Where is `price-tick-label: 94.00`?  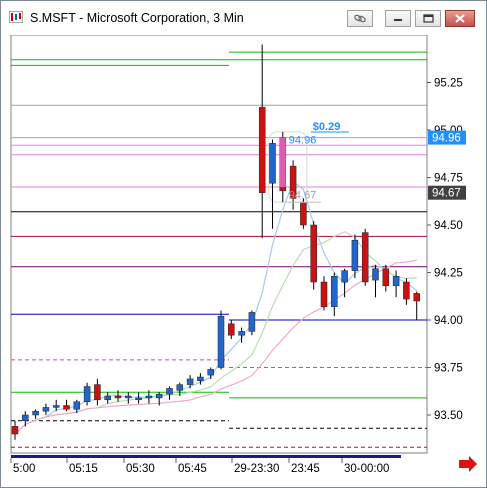
price-tick-label: 94.00 is located at coordinates (448, 321).